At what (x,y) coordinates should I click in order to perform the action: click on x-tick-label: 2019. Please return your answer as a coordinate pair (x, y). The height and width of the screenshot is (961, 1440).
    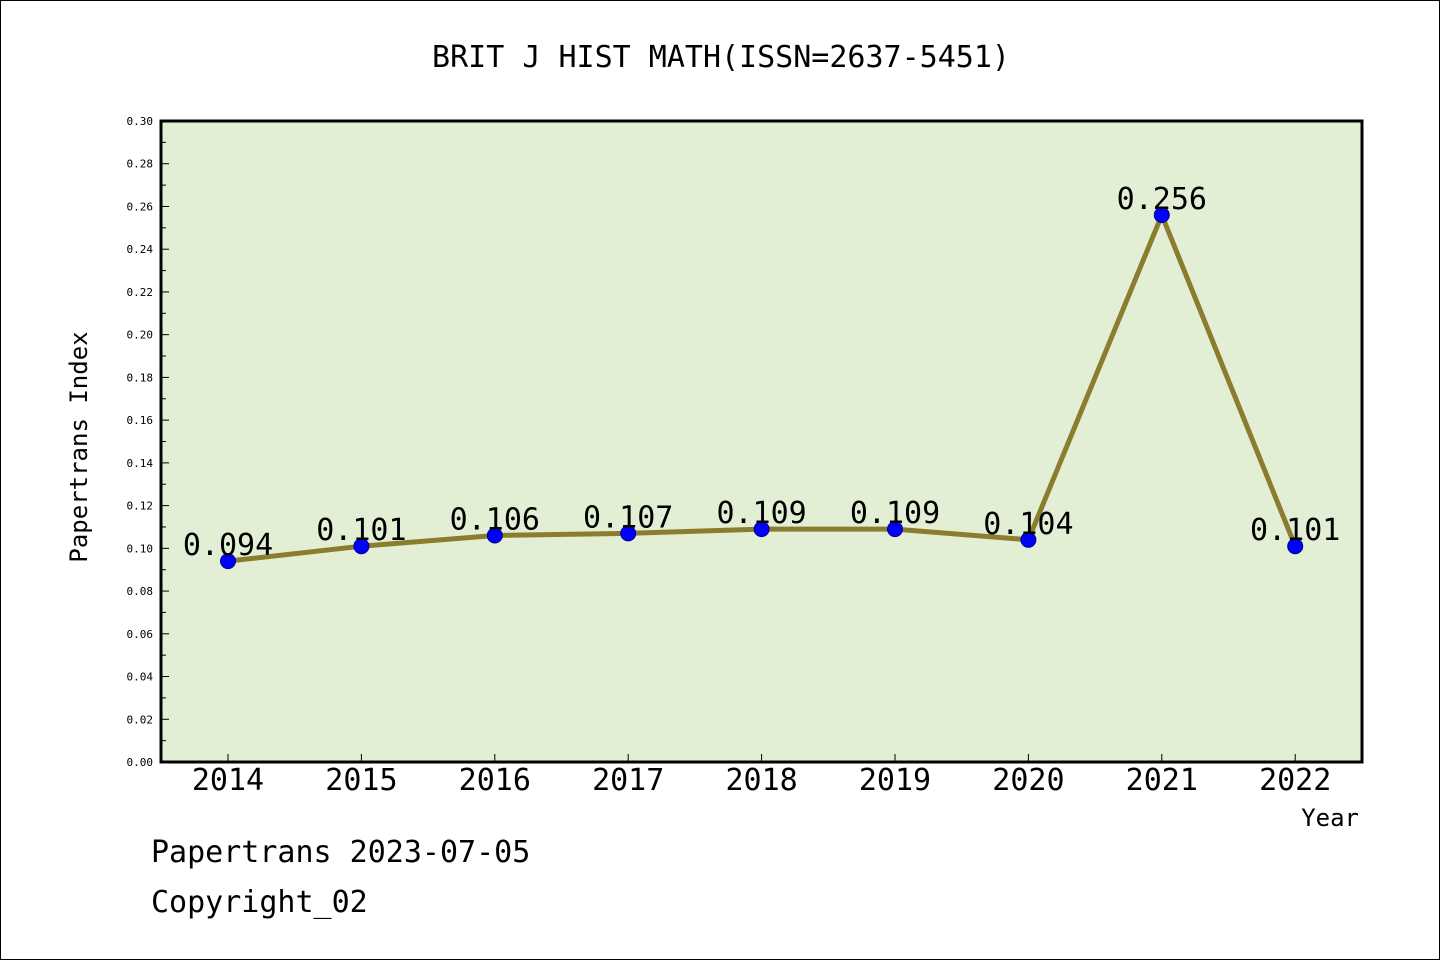
    Looking at the image, I should click on (895, 780).